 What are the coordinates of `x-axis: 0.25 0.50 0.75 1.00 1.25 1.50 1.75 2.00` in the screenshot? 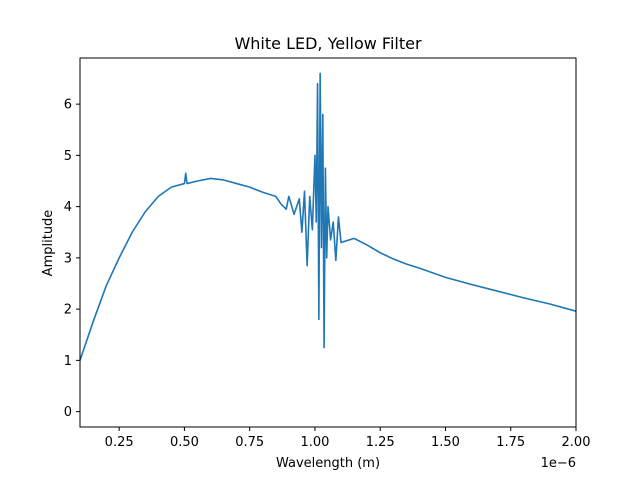 It's located at (348, 438).